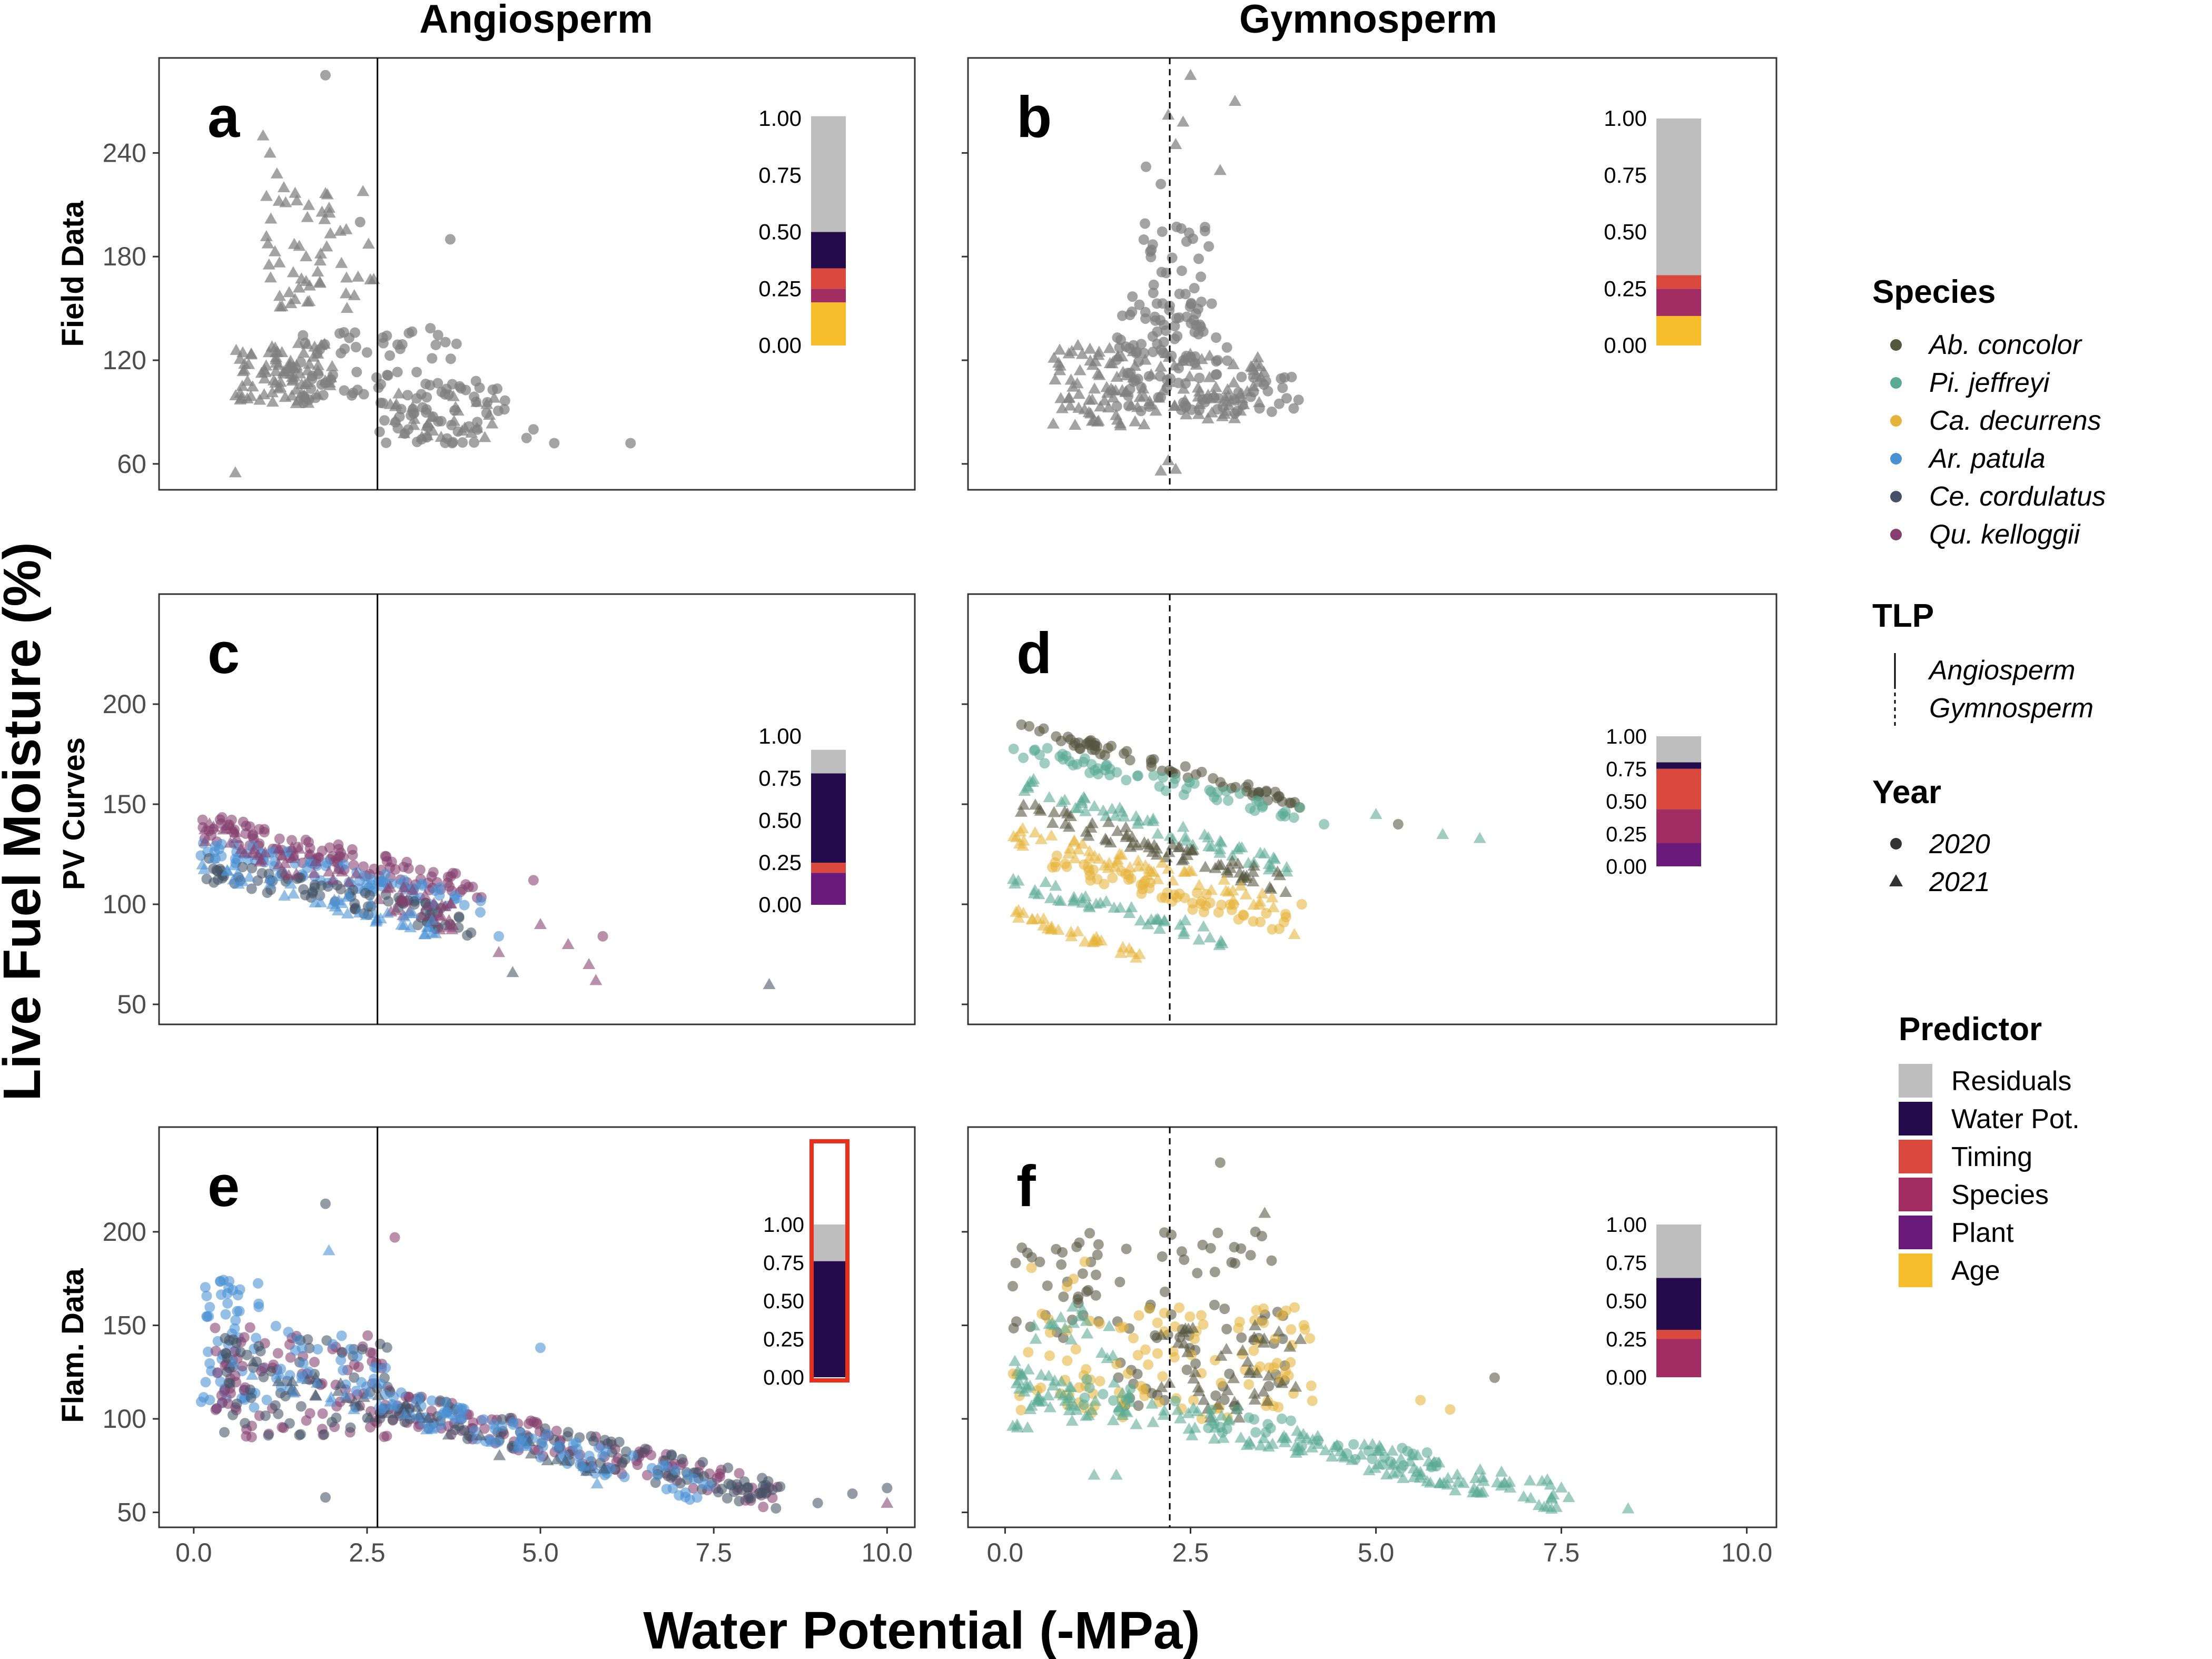 The image size is (2212, 1659). Describe the element at coordinates (1906, 792) in the screenshot. I see `legend-year-title: Year` at that location.